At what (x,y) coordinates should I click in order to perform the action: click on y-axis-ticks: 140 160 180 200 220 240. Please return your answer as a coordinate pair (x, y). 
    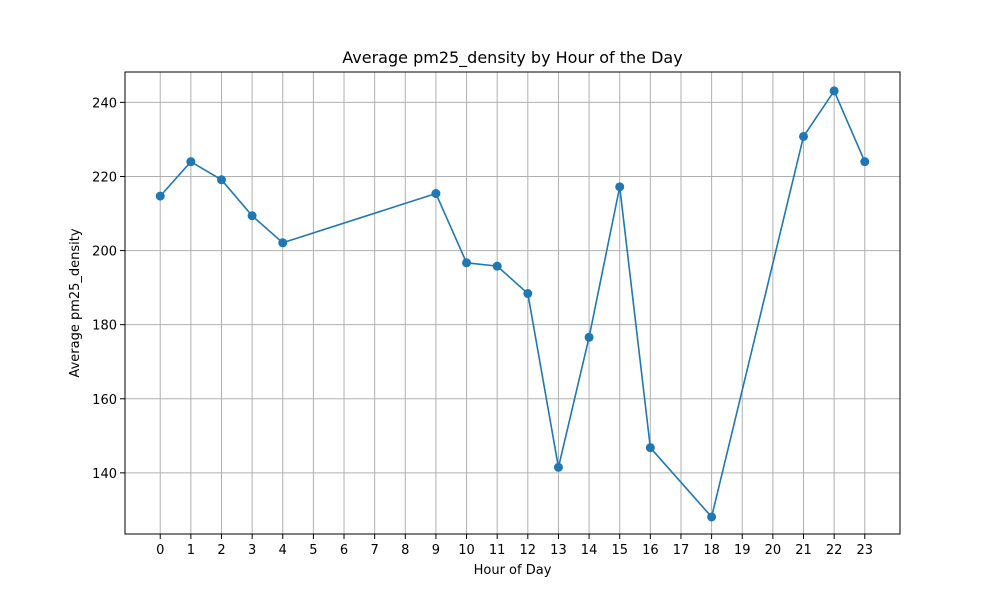
    Looking at the image, I should click on (108, 289).